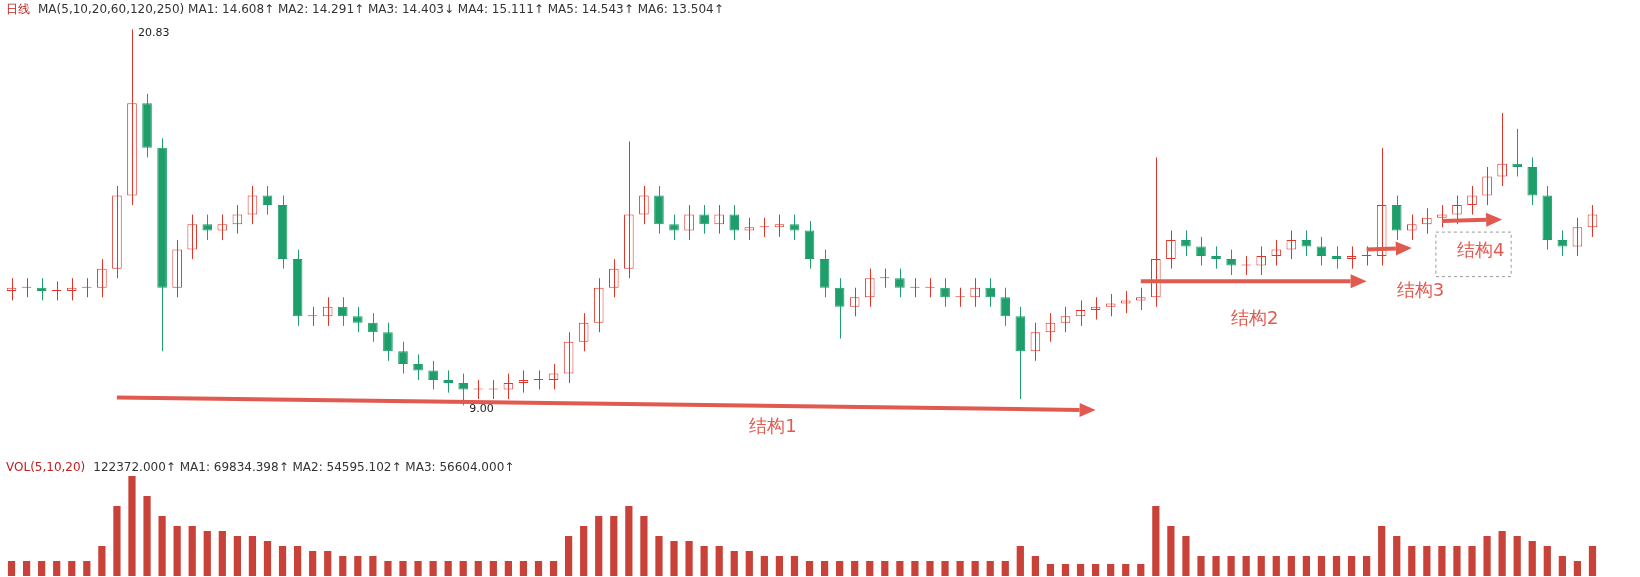  Describe the element at coordinates (304, 467) in the screenshot. I see `chart-subtitle: 122372.000↑ MA1: 69834.398↑ MA2: 54595.102↑ MA3: 56604.000↑` at that location.